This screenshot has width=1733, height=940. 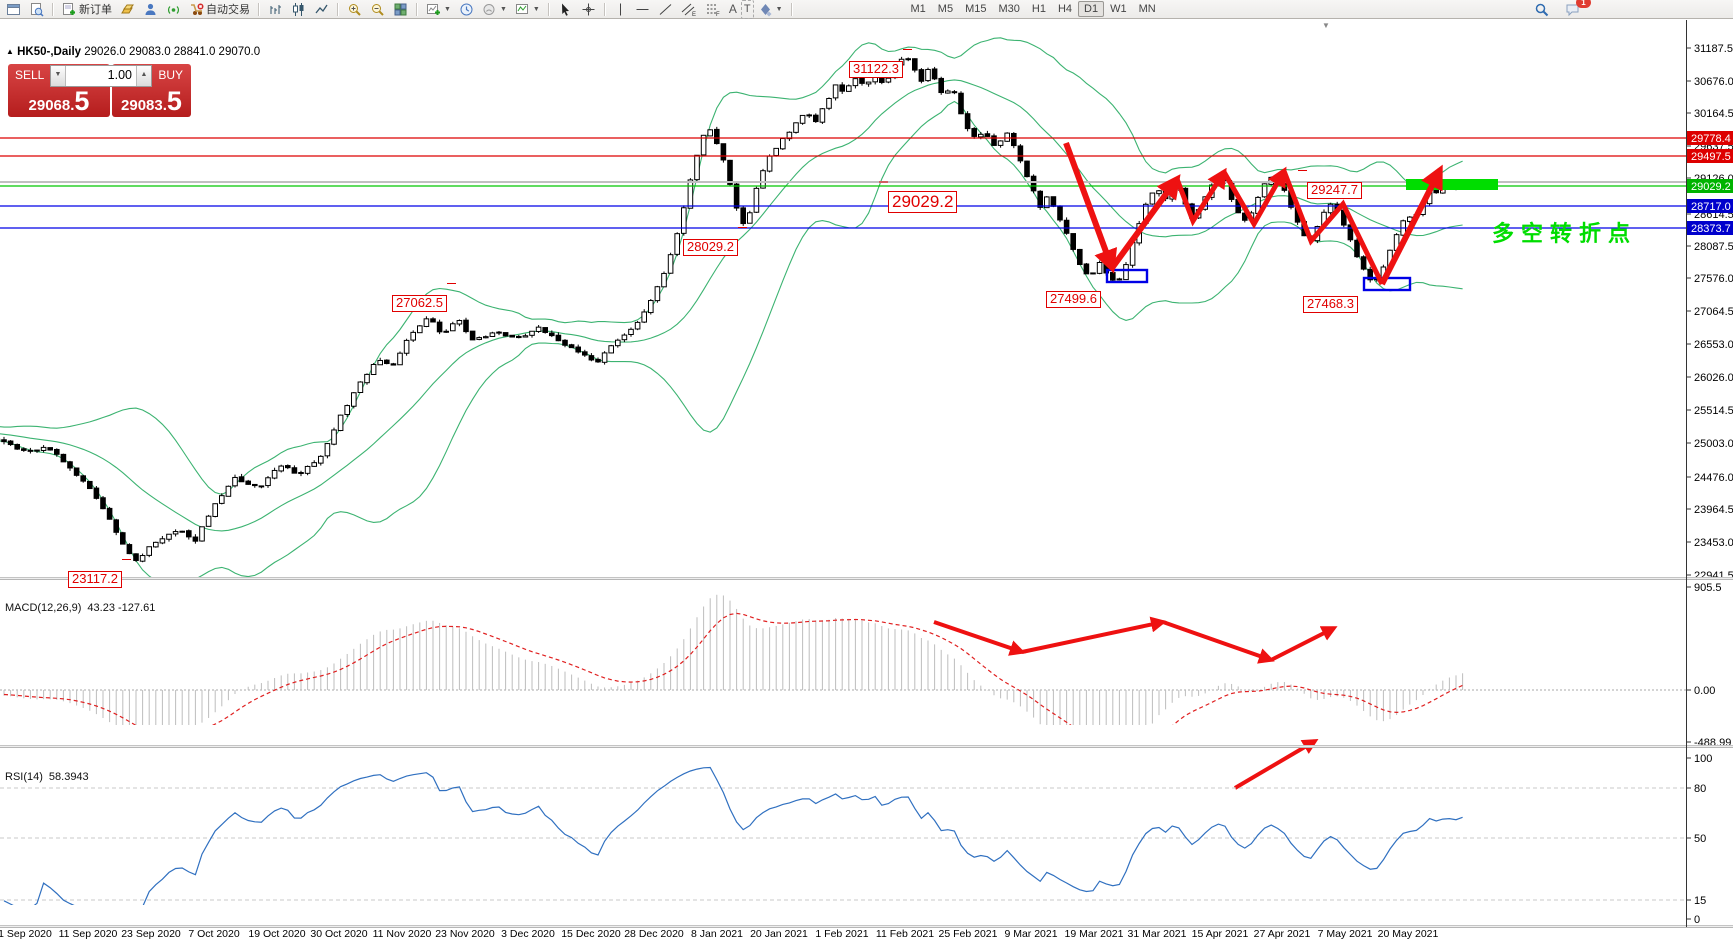 What do you see at coordinates (976, 9) in the screenshot?
I see `timeframe-M15: M15` at bounding box center [976, 9].